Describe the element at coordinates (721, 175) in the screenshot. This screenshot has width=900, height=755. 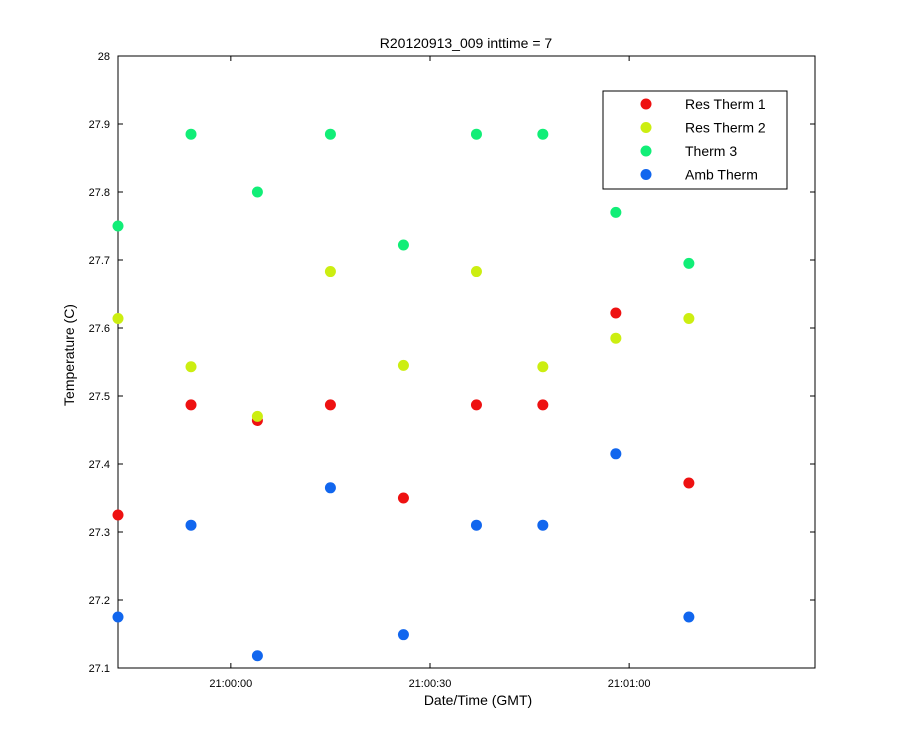
I see `legend-label-amb-therm: Amb Therm` at that location.